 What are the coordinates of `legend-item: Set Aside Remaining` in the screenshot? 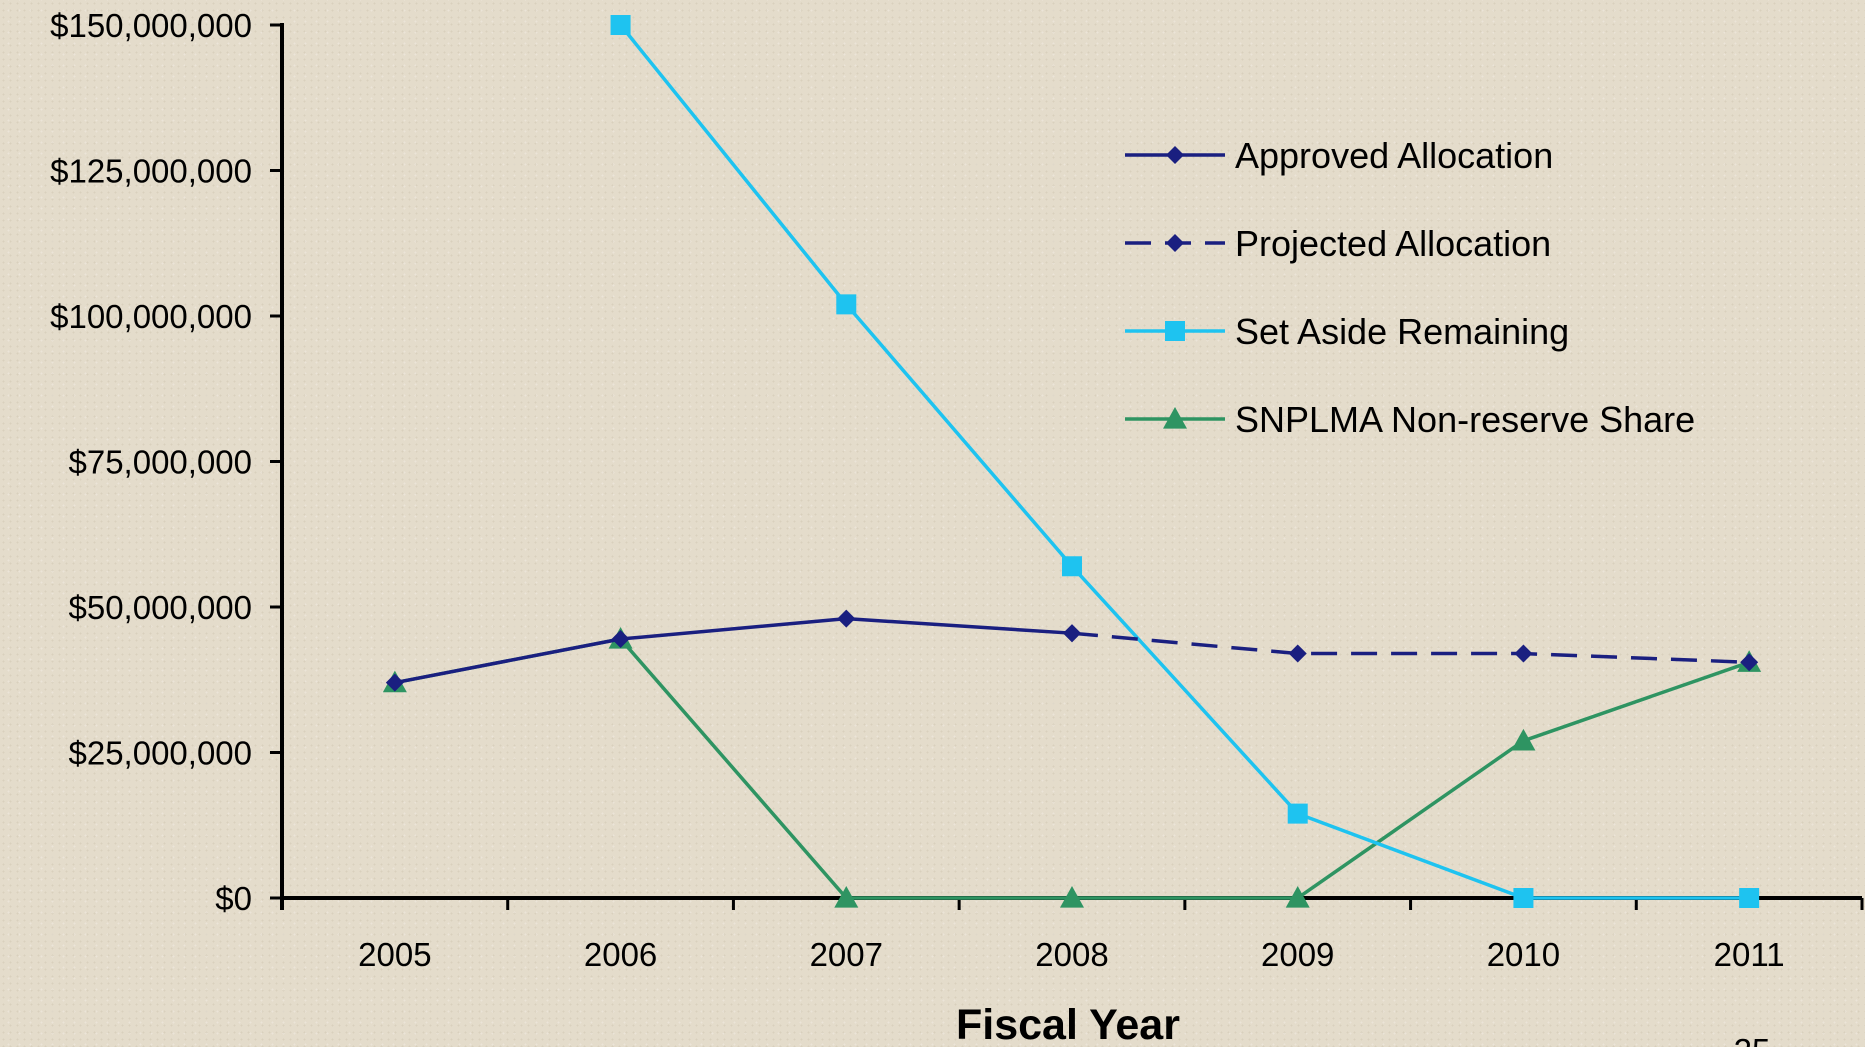 It's located at (1347, 331).